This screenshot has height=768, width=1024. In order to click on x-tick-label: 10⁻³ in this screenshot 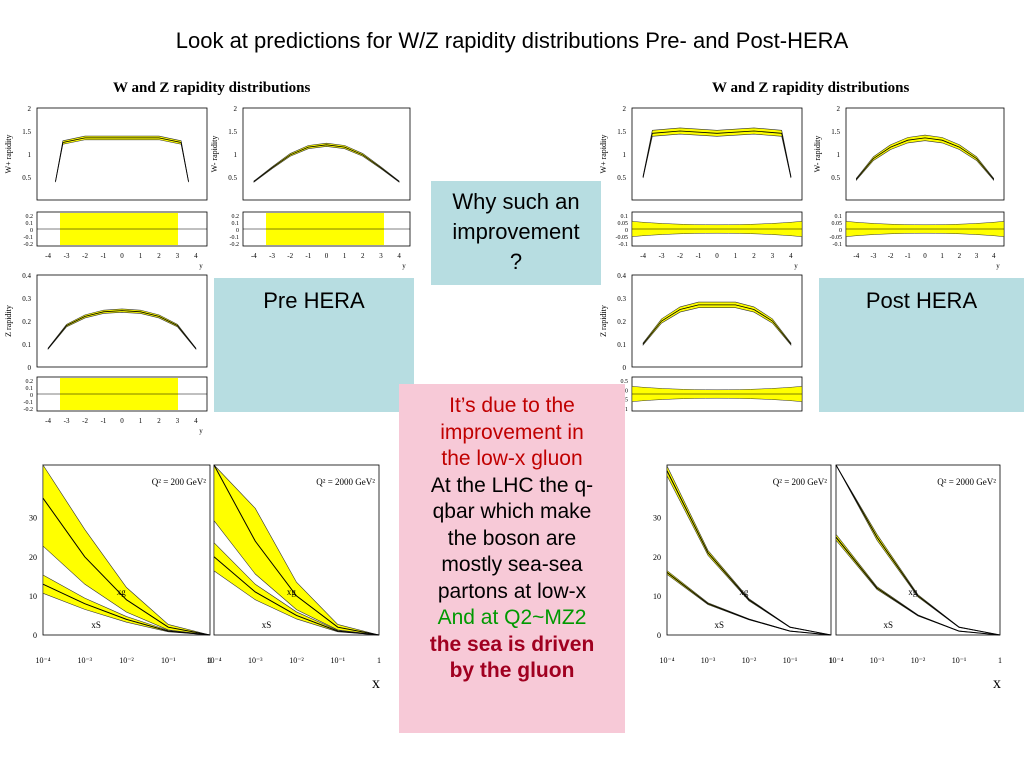, I will do `click(708, 660)`.